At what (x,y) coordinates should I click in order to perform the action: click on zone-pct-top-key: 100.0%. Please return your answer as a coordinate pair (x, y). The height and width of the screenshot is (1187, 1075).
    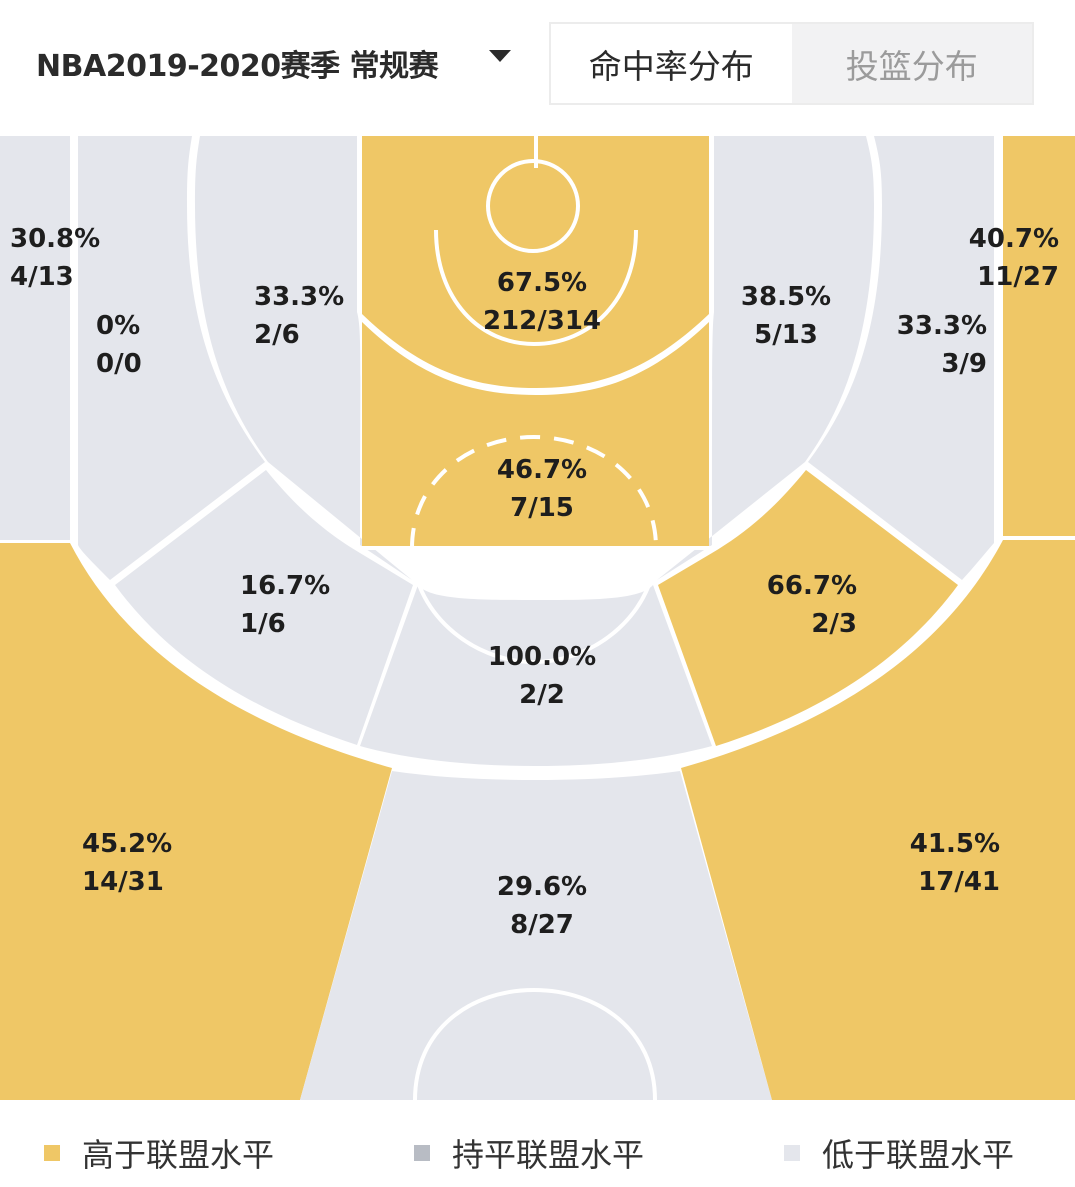
    Looking at the image, I should click on (542, 657).